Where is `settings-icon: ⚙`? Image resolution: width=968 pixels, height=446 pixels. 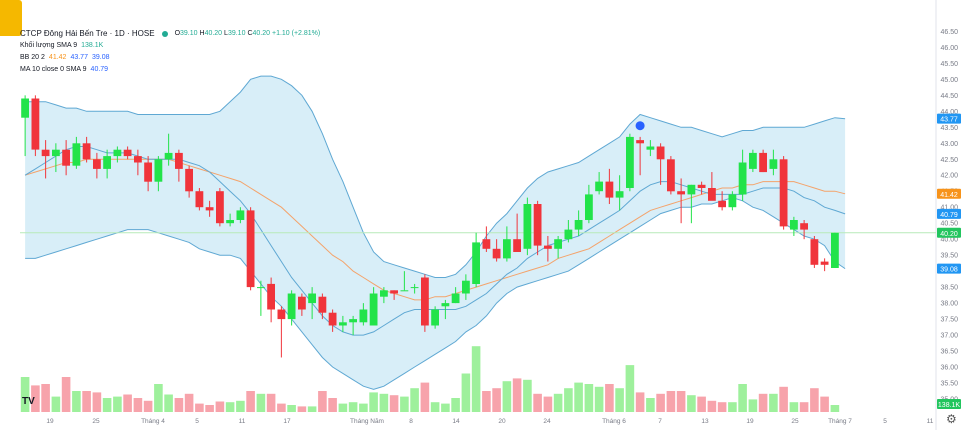 settings-icon: ⚙ is located at coordinates (951, 419).